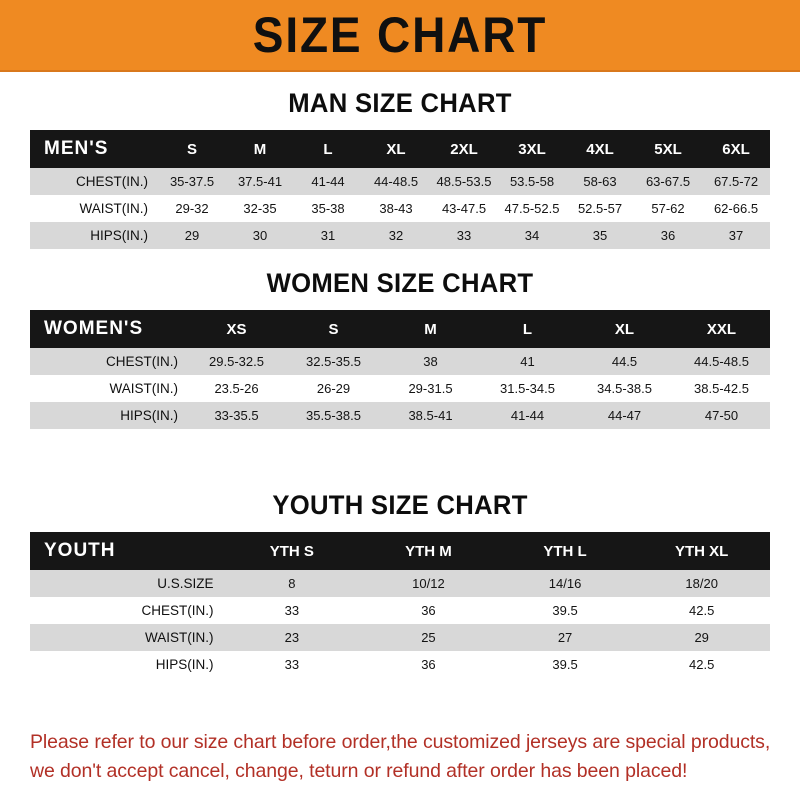 Image resolution: width=800 pixels, height=800 pixels. Describe the element at coordinates (236, 415) in the screenshot. I see `women-measurement-cell: 33-35.5` at that location.